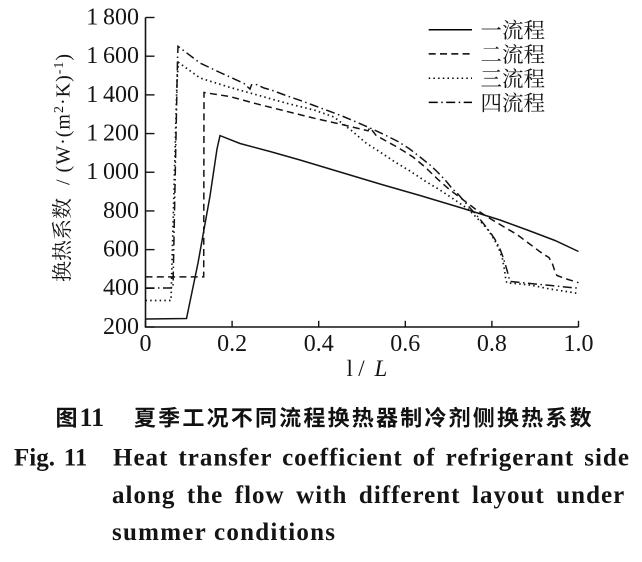 This screenshot has width=642, height=562. Describe the element at coordinates (121, 211) in the screenshot. I see `svg-text: 800` at that location.